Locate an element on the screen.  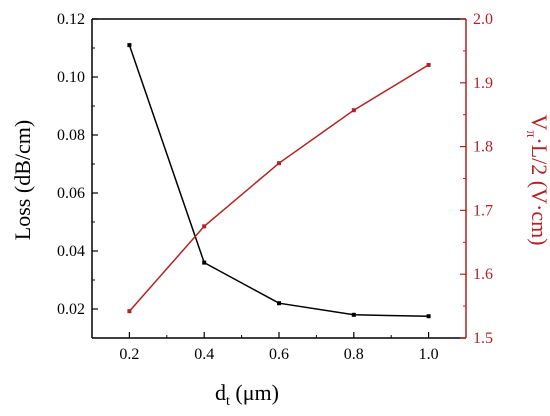
right-axis-title-rest: ·L/2 (V·cm) is located at coordinates (538, 191).